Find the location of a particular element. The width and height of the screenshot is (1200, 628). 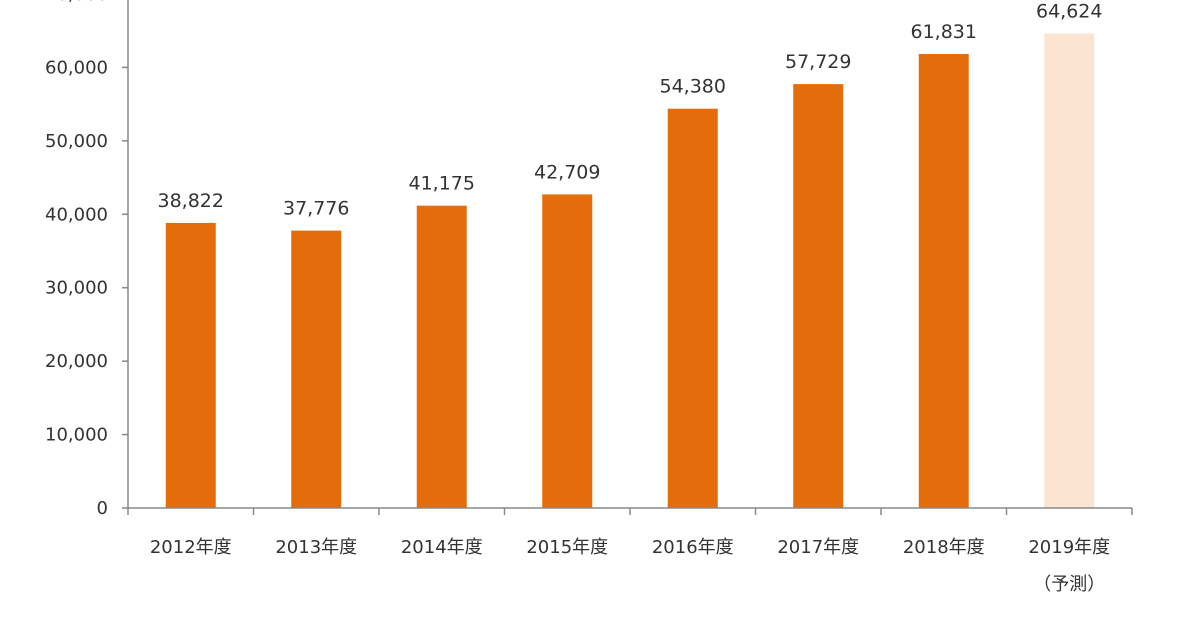

y-tick-label: 60,000 is located at coordinates (76, 67).